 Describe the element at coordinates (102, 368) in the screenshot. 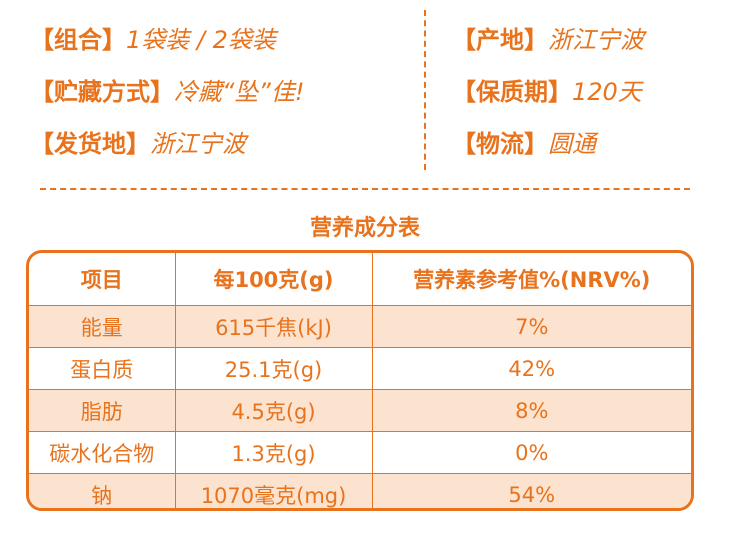

I see `table-cell: 蛋白质` at that location.